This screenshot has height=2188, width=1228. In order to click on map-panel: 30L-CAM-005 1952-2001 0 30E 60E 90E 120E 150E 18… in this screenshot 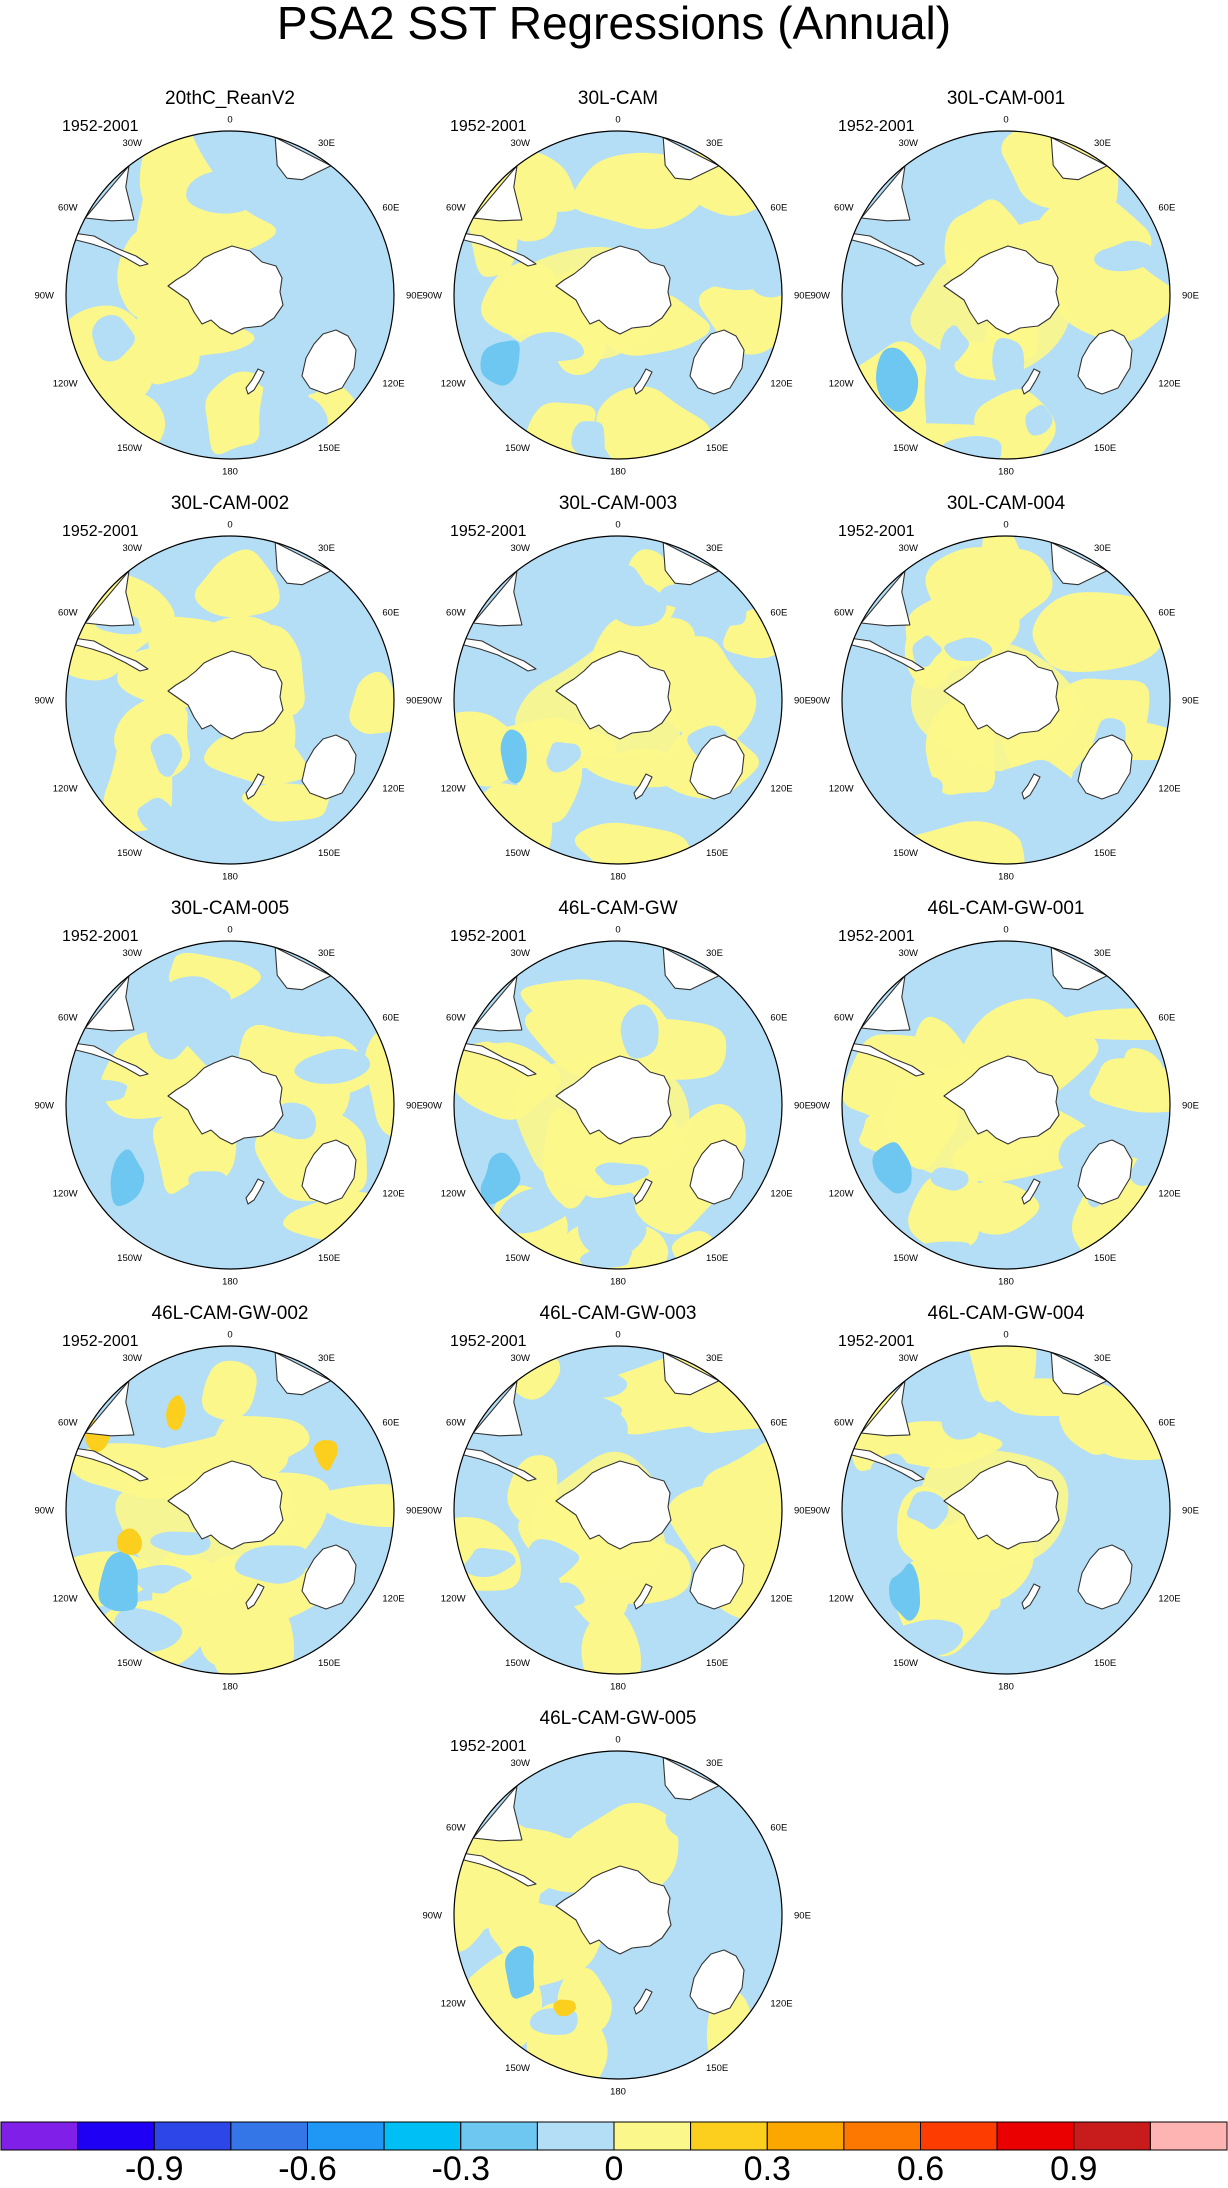, I will do `click(229, 1093)`.